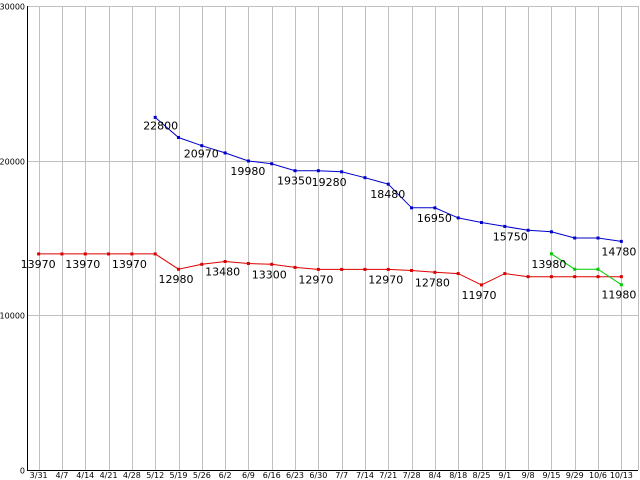  I want to click on data-label: 20970, so click(201, 154).